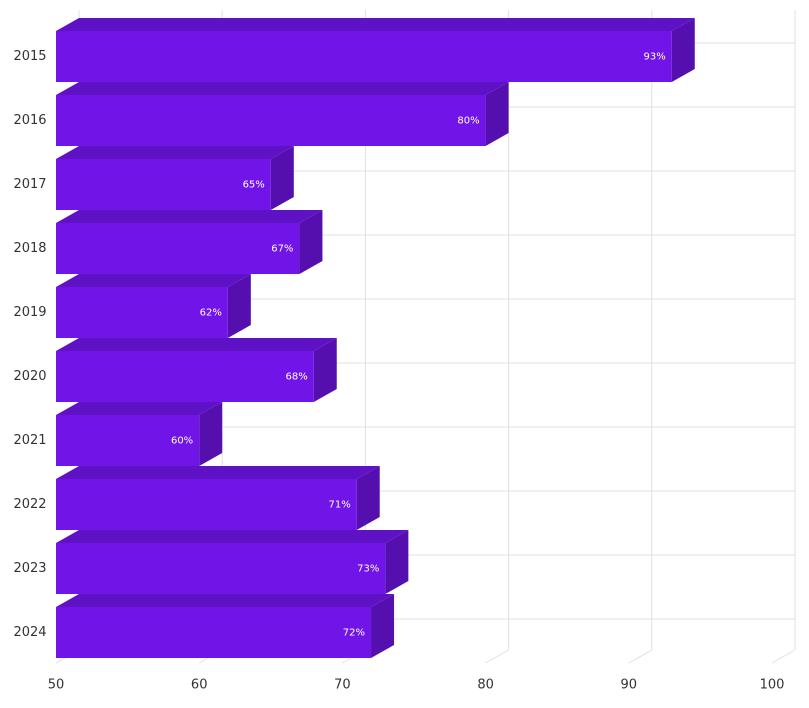 The height and width of the screenshot is (708, 809). What do you see at coordinates (629, 685) in the screenshot?
I see `x-tick-label: 90` at bounding box center [629, 685].